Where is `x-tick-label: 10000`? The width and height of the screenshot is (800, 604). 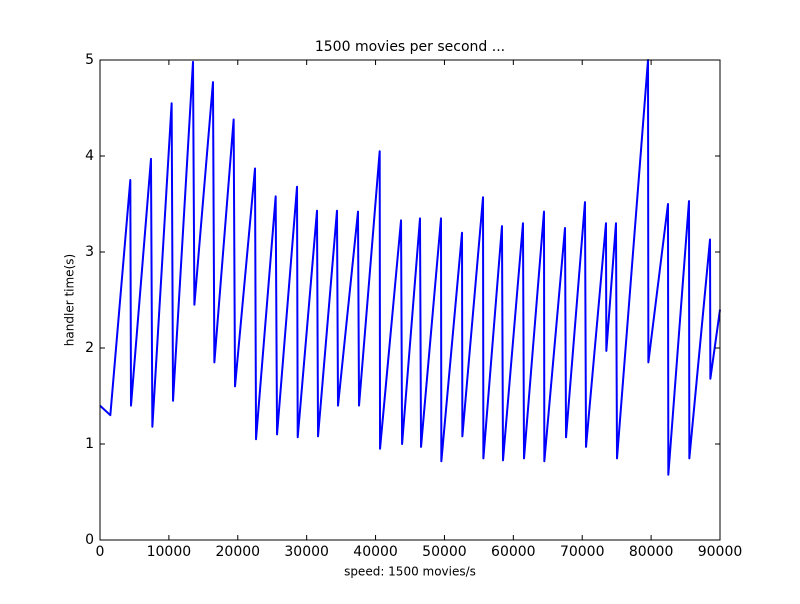 x-tick-label: 10000 is located at coordinates (169, 552).